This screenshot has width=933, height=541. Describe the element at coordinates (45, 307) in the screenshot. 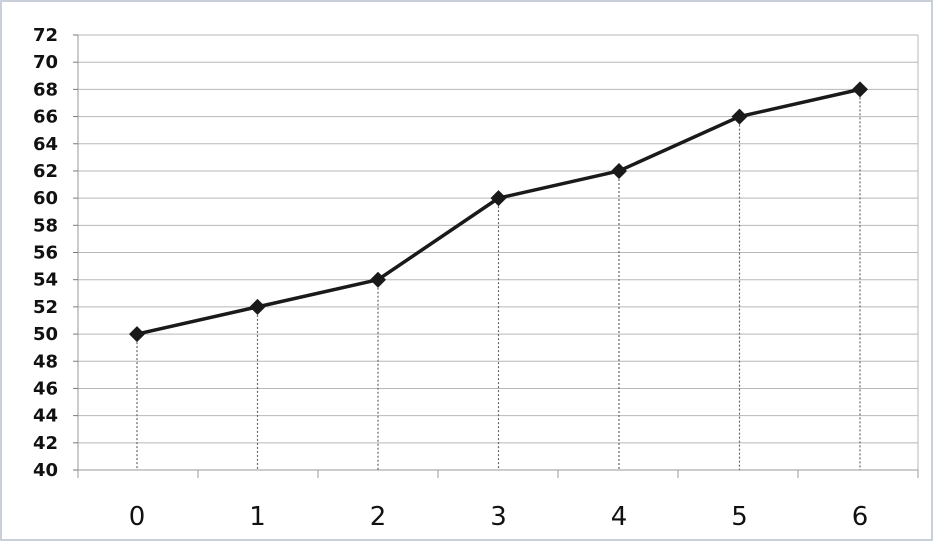

I see `y-tick-label: 52` at that location.